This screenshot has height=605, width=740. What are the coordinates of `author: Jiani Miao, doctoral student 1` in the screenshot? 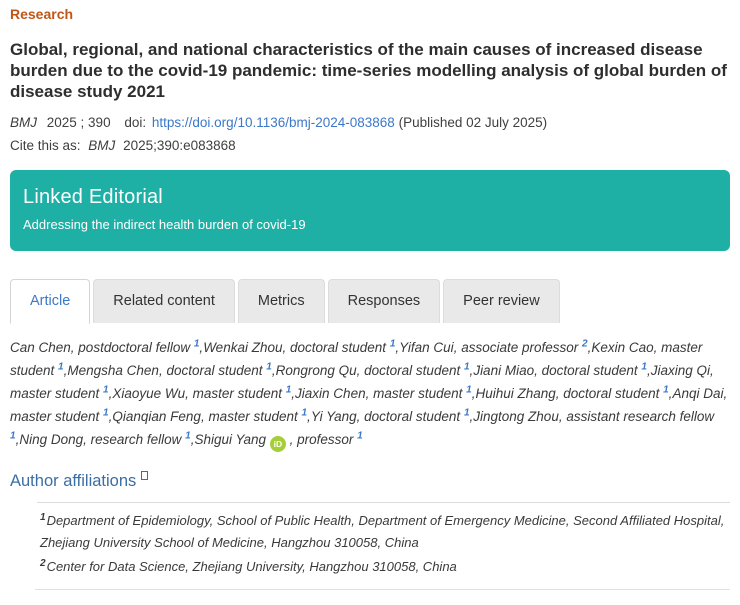 It's located at (560, 369).